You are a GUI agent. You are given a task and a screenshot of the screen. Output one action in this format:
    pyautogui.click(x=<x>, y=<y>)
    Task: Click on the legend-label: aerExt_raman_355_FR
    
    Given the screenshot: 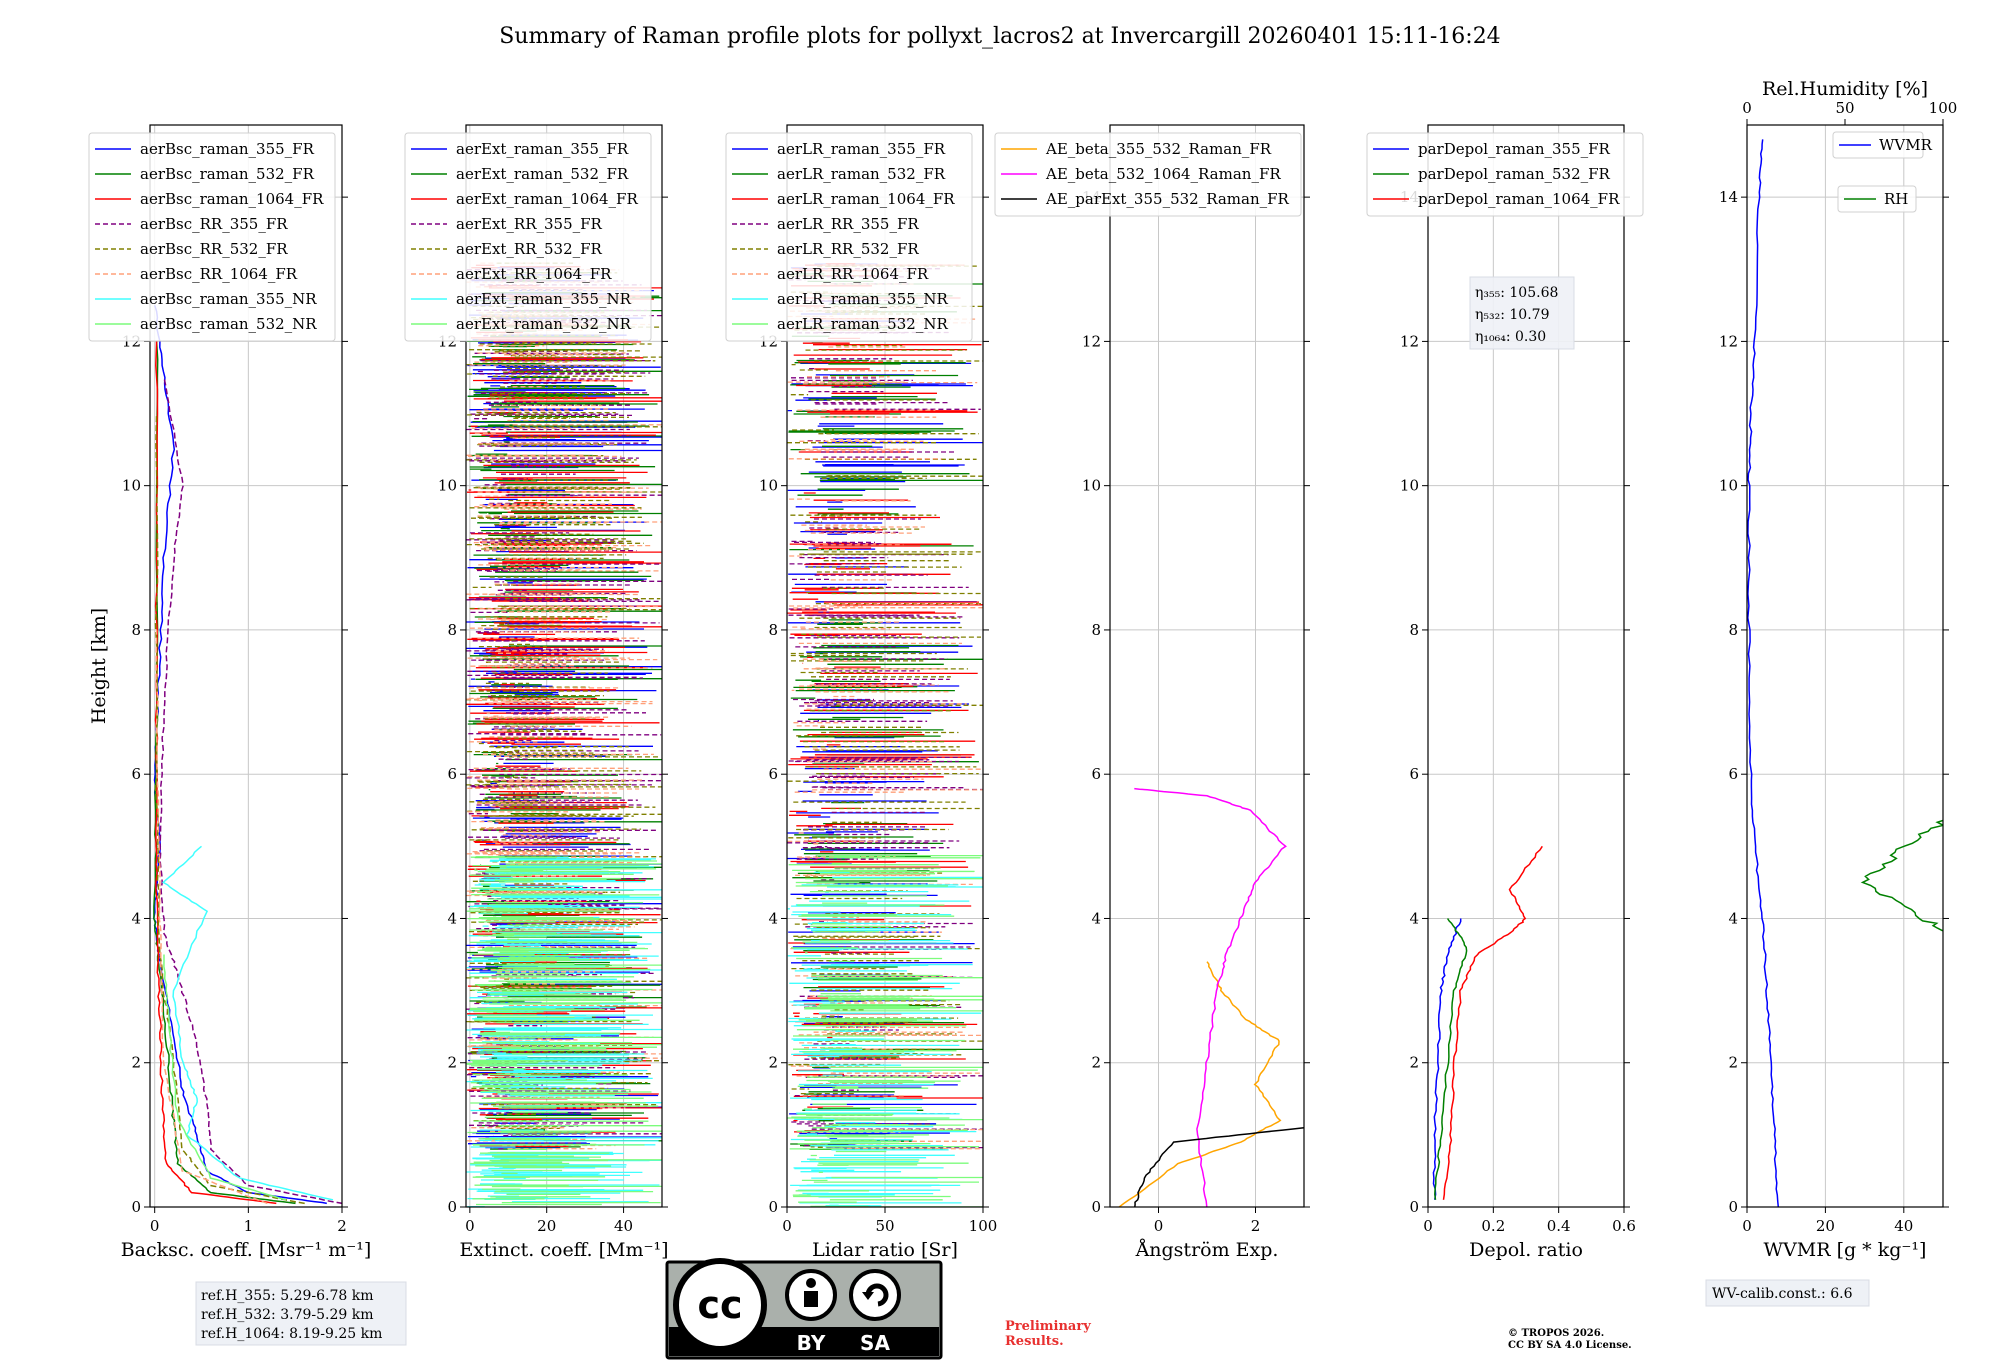 What is the action you would take?
    pyautogui.click(x=542, y=149)
    